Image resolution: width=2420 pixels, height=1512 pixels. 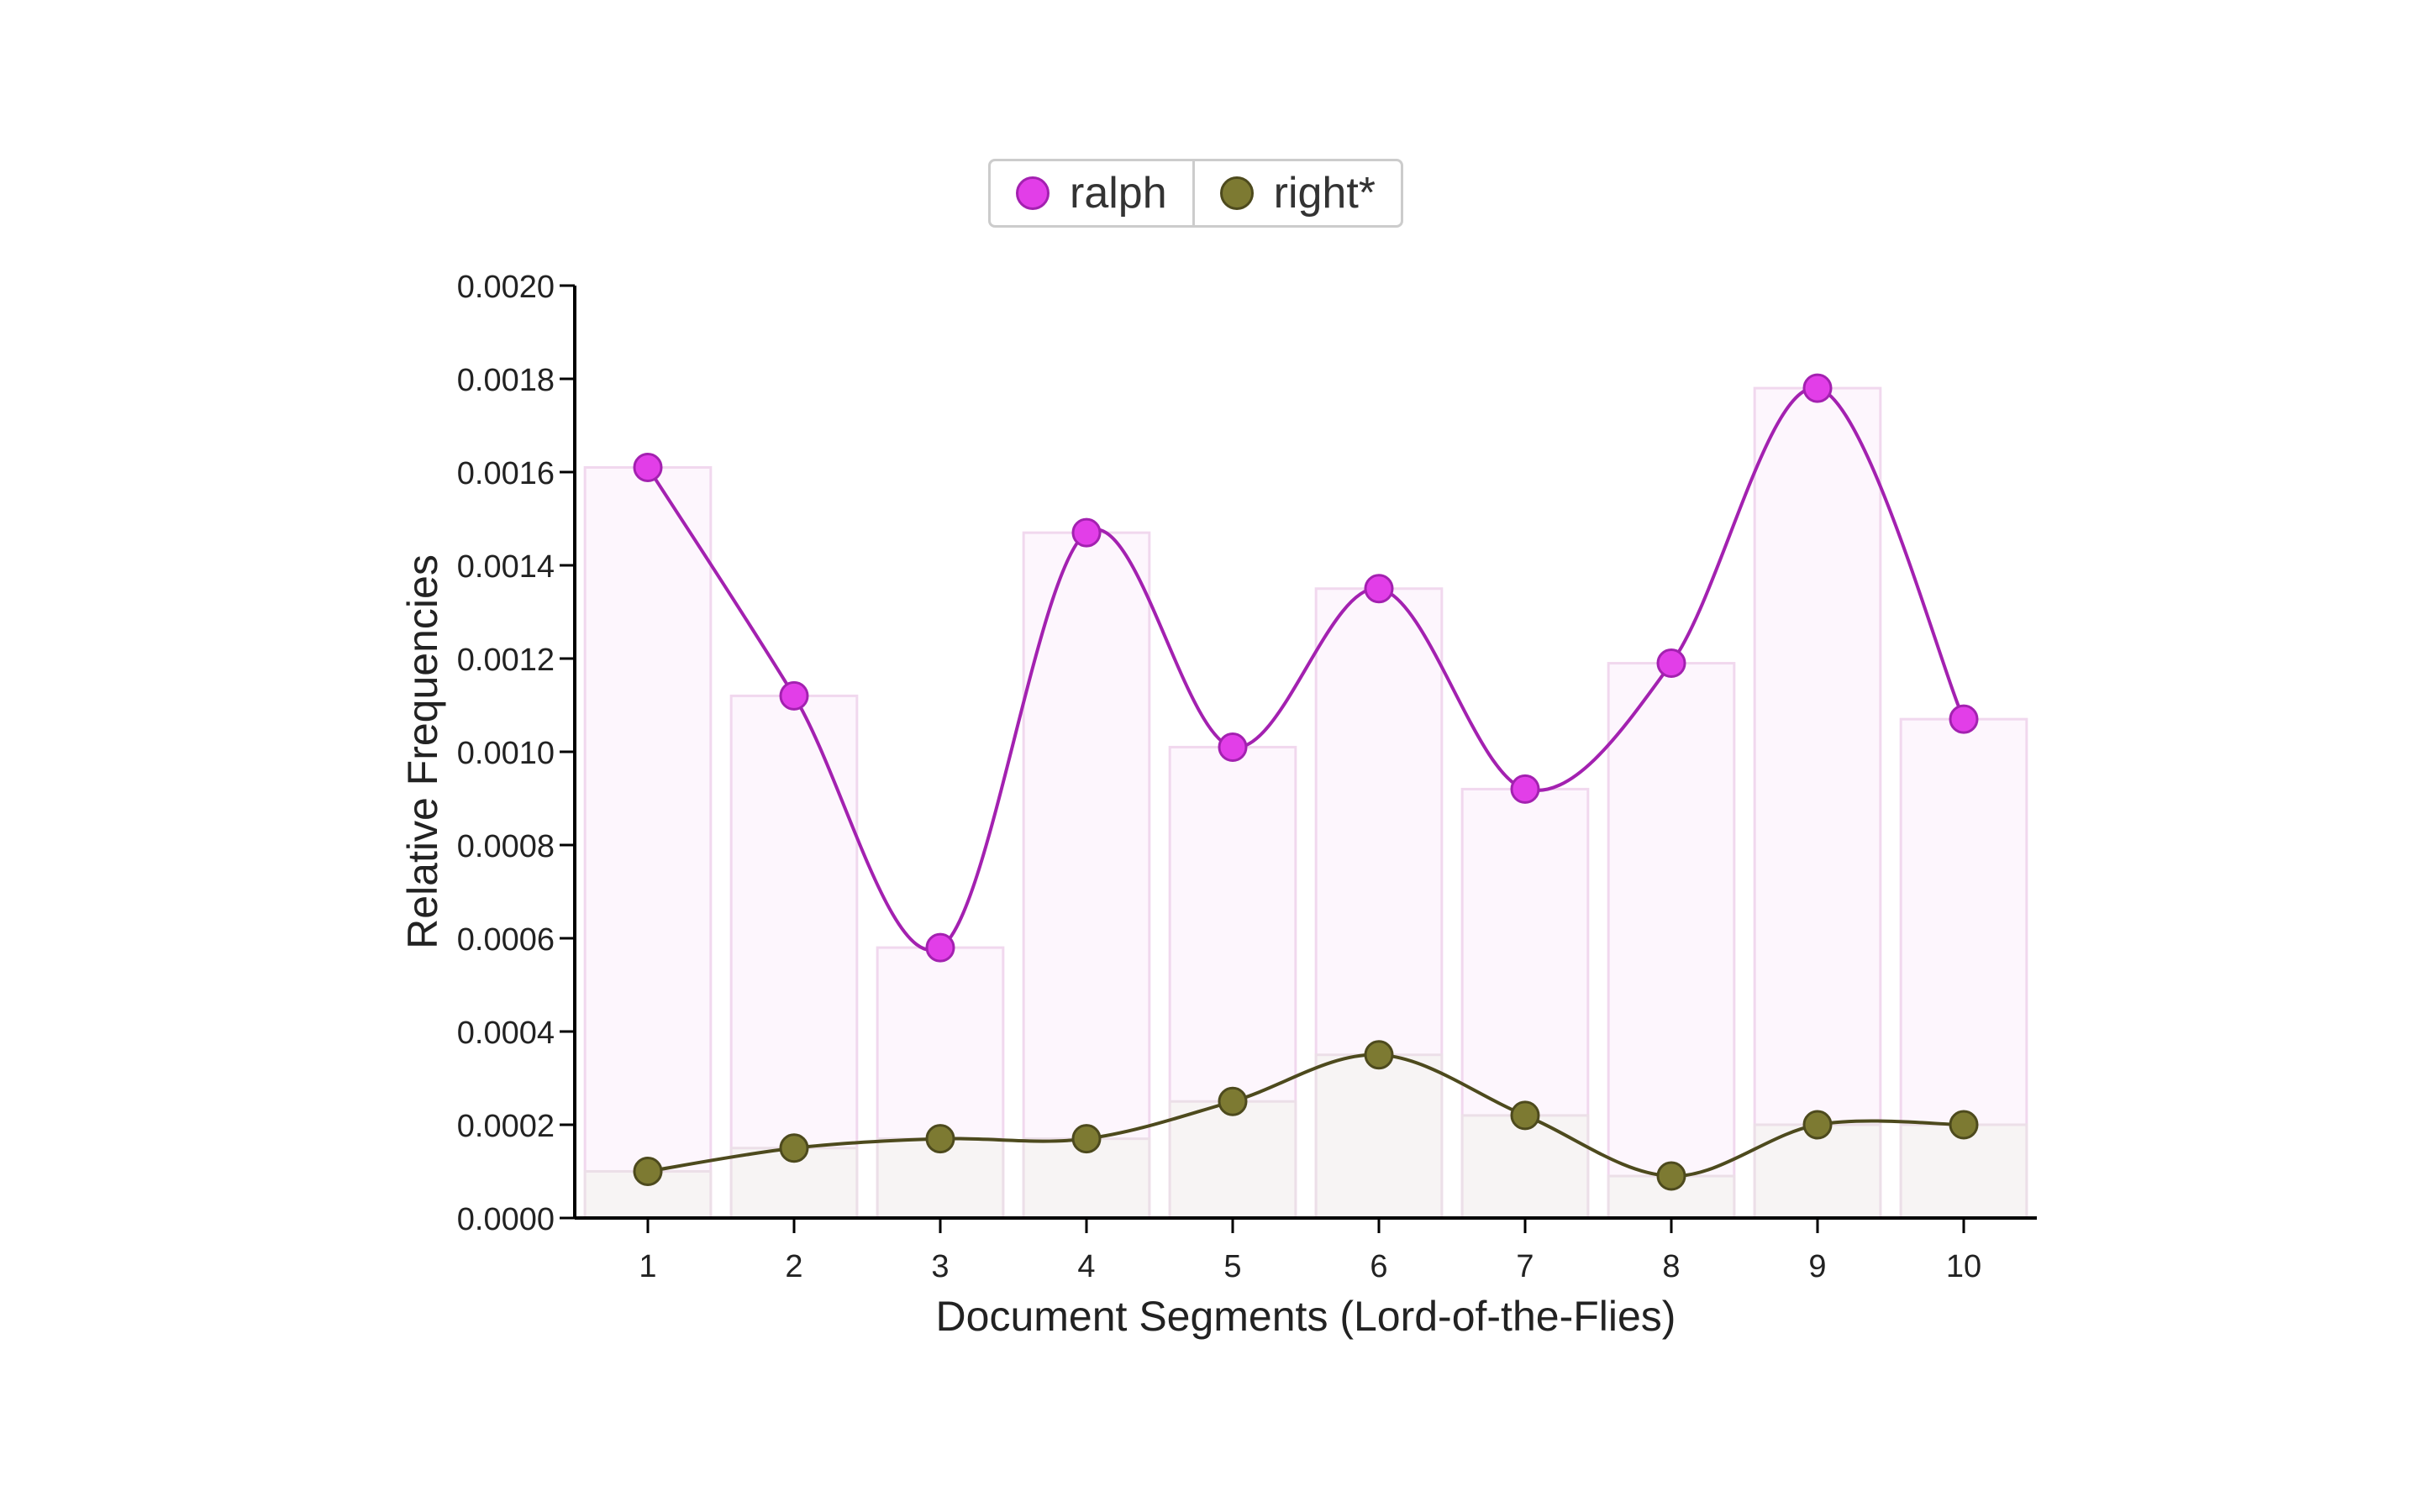 What do you see at coordinates (506, 660) in the screenshot?
I see `y-tick-label: 0.0012` at bounding box center [506, 660].